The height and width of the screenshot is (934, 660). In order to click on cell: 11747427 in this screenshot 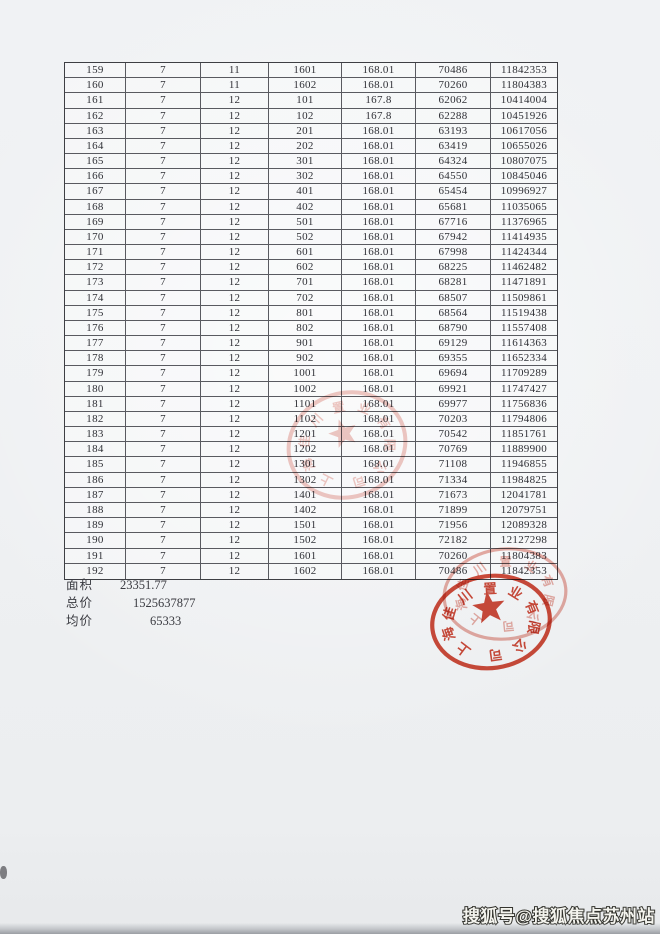, I will do `click(524, 389)`.